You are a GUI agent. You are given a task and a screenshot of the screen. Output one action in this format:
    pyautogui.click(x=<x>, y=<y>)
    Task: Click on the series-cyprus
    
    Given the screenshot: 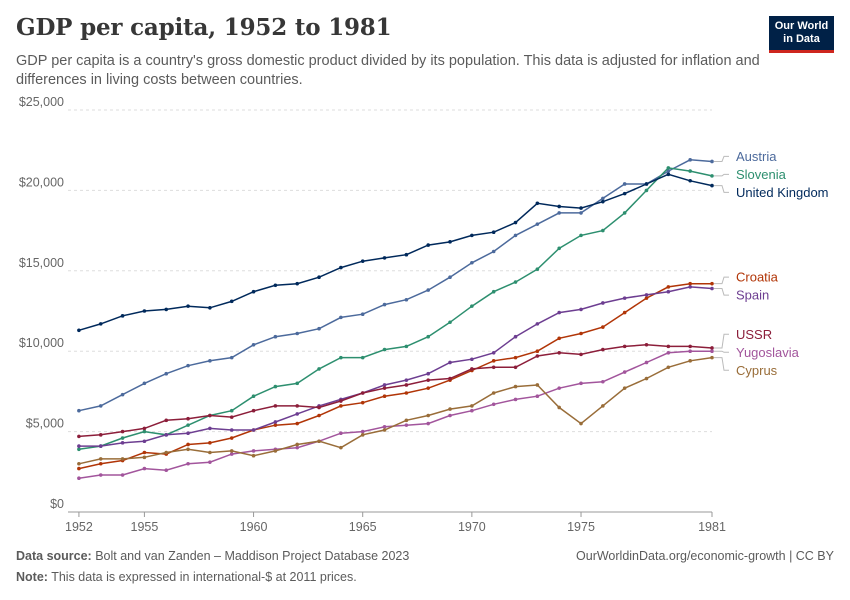 What is the action you would take?
    pyautogui.click(x=395, y=410)
    